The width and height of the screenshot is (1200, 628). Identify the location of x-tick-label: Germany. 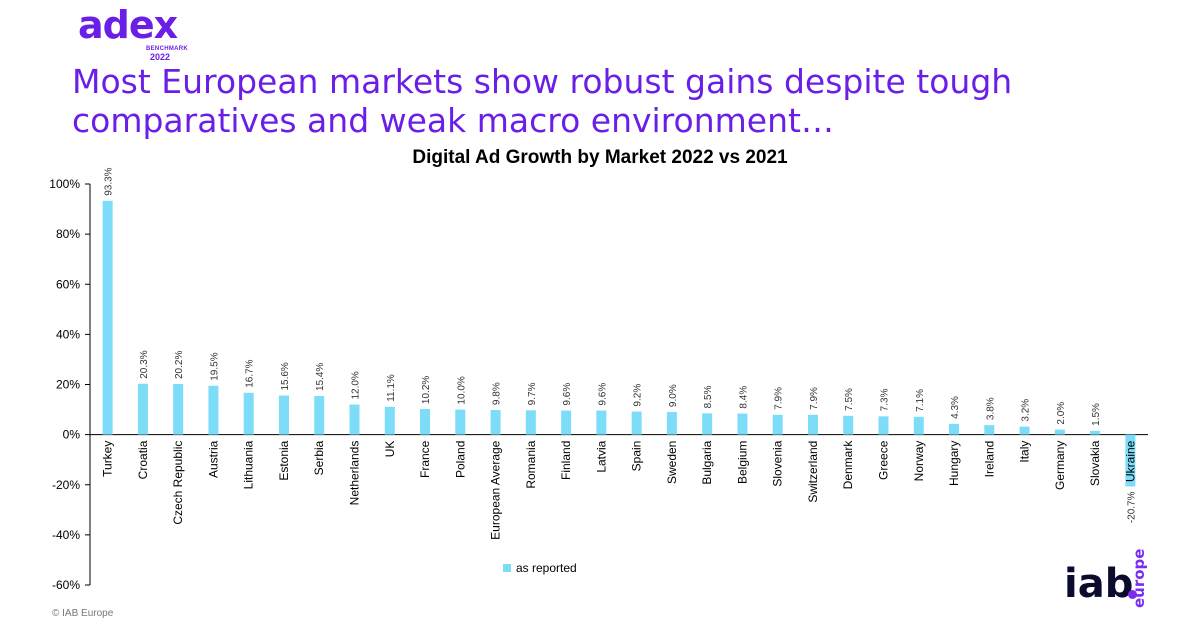
(1060, 465).